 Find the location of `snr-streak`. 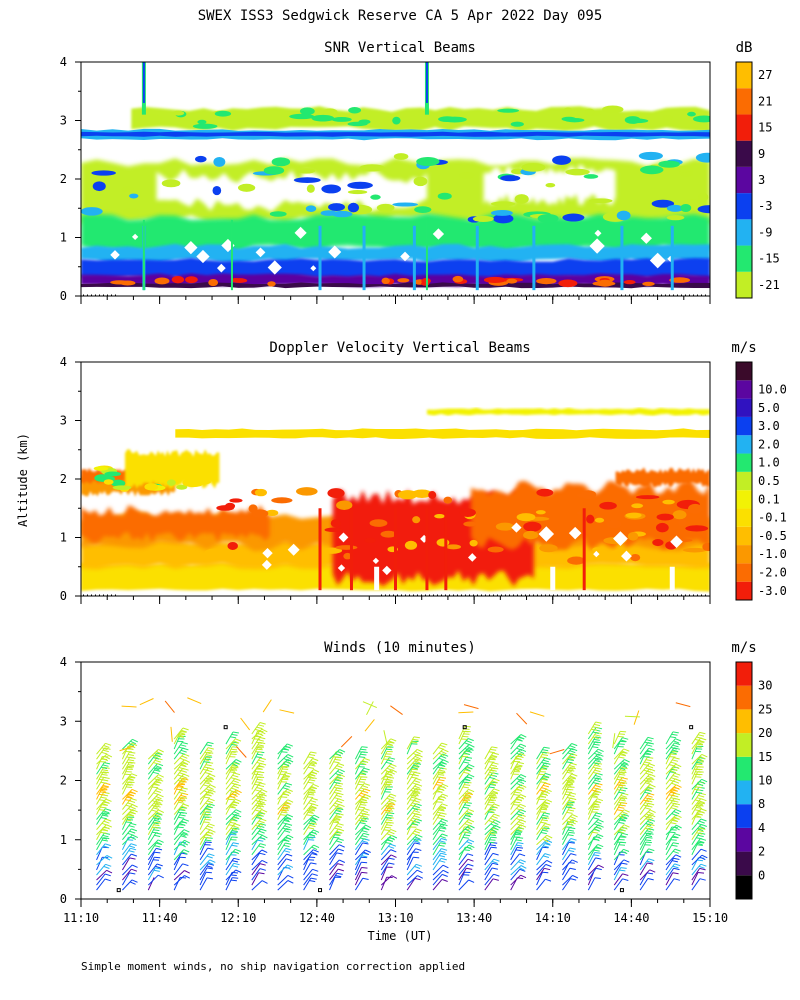

snr-streak is located at coordinates (534, 258).